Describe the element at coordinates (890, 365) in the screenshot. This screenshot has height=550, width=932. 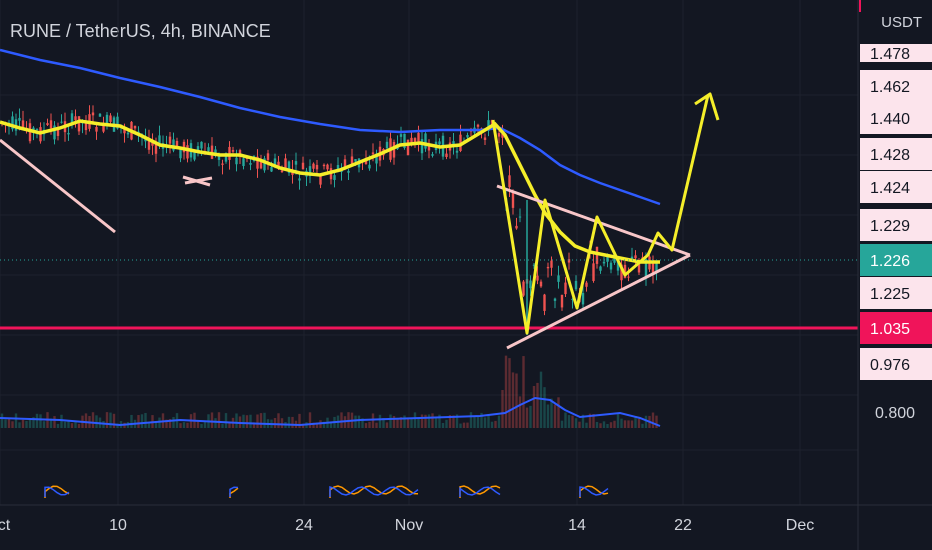
I see `price-label-text: 0.976` at that location.